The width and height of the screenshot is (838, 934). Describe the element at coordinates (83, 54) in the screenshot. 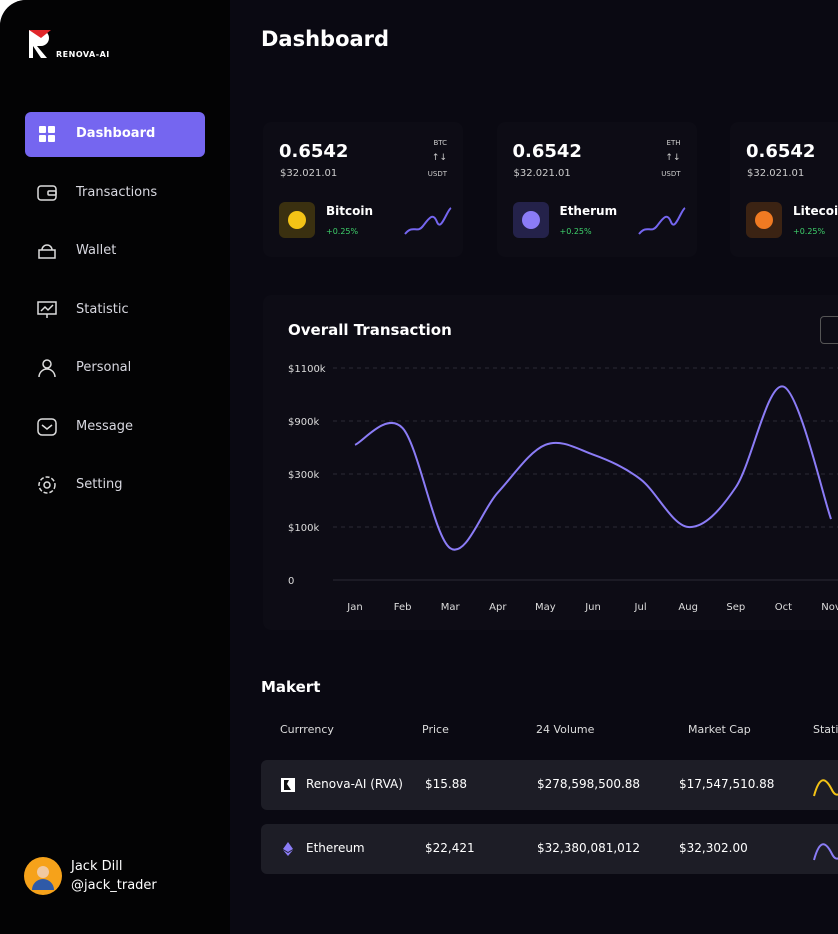

I see `brand-name: RENOVA-AI` at that location.